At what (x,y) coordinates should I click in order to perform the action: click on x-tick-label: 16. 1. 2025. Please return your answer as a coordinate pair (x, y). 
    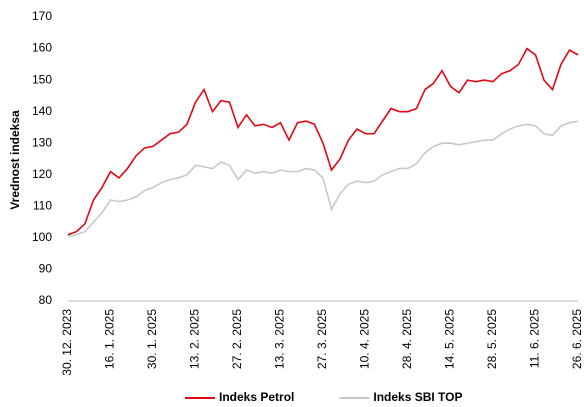
    Looking at the image, I should click on (110, 339).